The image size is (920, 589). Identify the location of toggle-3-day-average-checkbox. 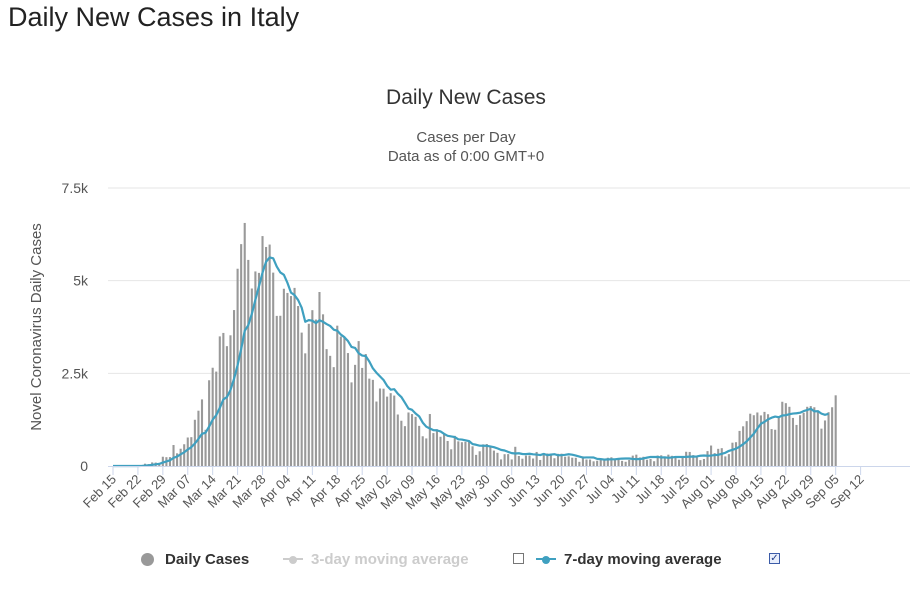
(518, 558).